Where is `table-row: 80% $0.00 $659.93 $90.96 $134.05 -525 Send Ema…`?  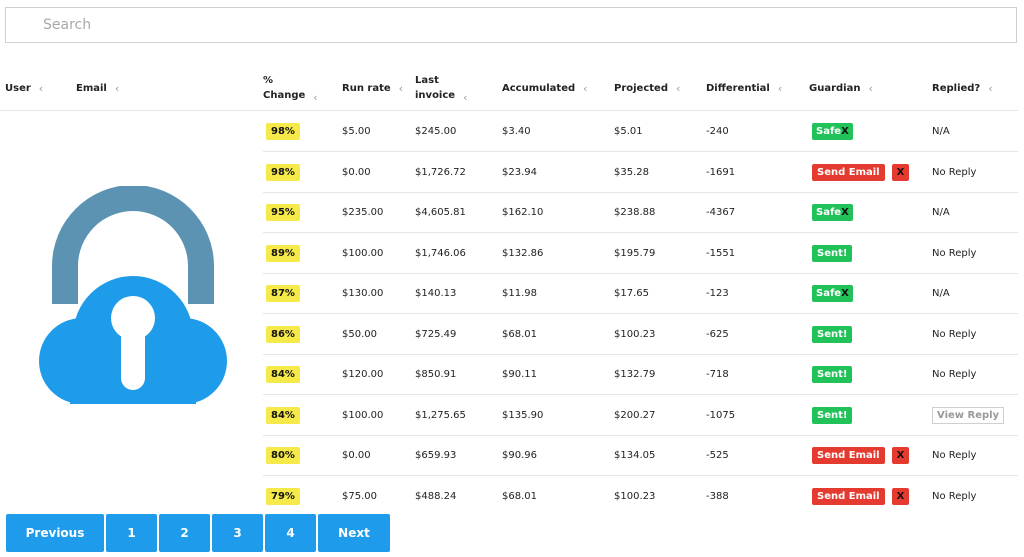
table-row: 80% $0.00 $659.93 $90.96 $134.05 -525 Send Ema… is located at coordinates (509, 455).